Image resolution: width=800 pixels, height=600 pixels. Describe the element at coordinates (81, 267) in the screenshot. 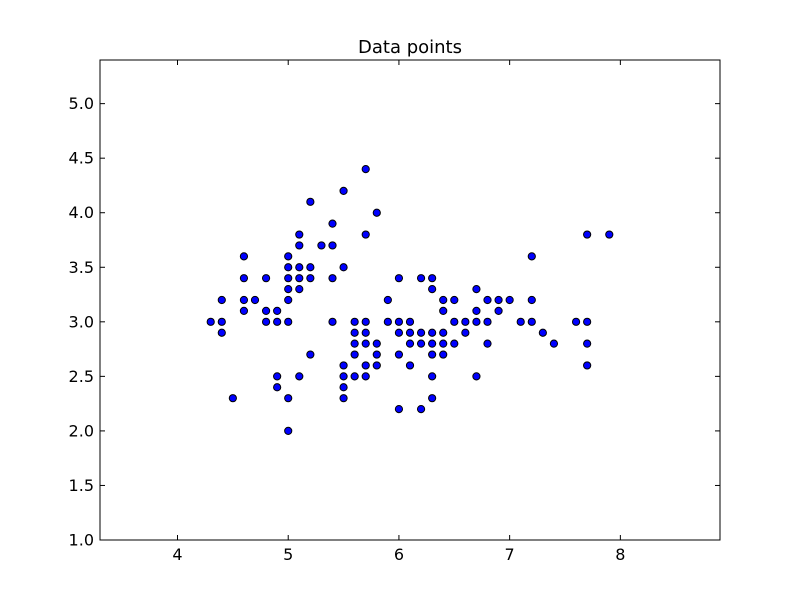

I see `y-tick-label: 3.5` at that location.